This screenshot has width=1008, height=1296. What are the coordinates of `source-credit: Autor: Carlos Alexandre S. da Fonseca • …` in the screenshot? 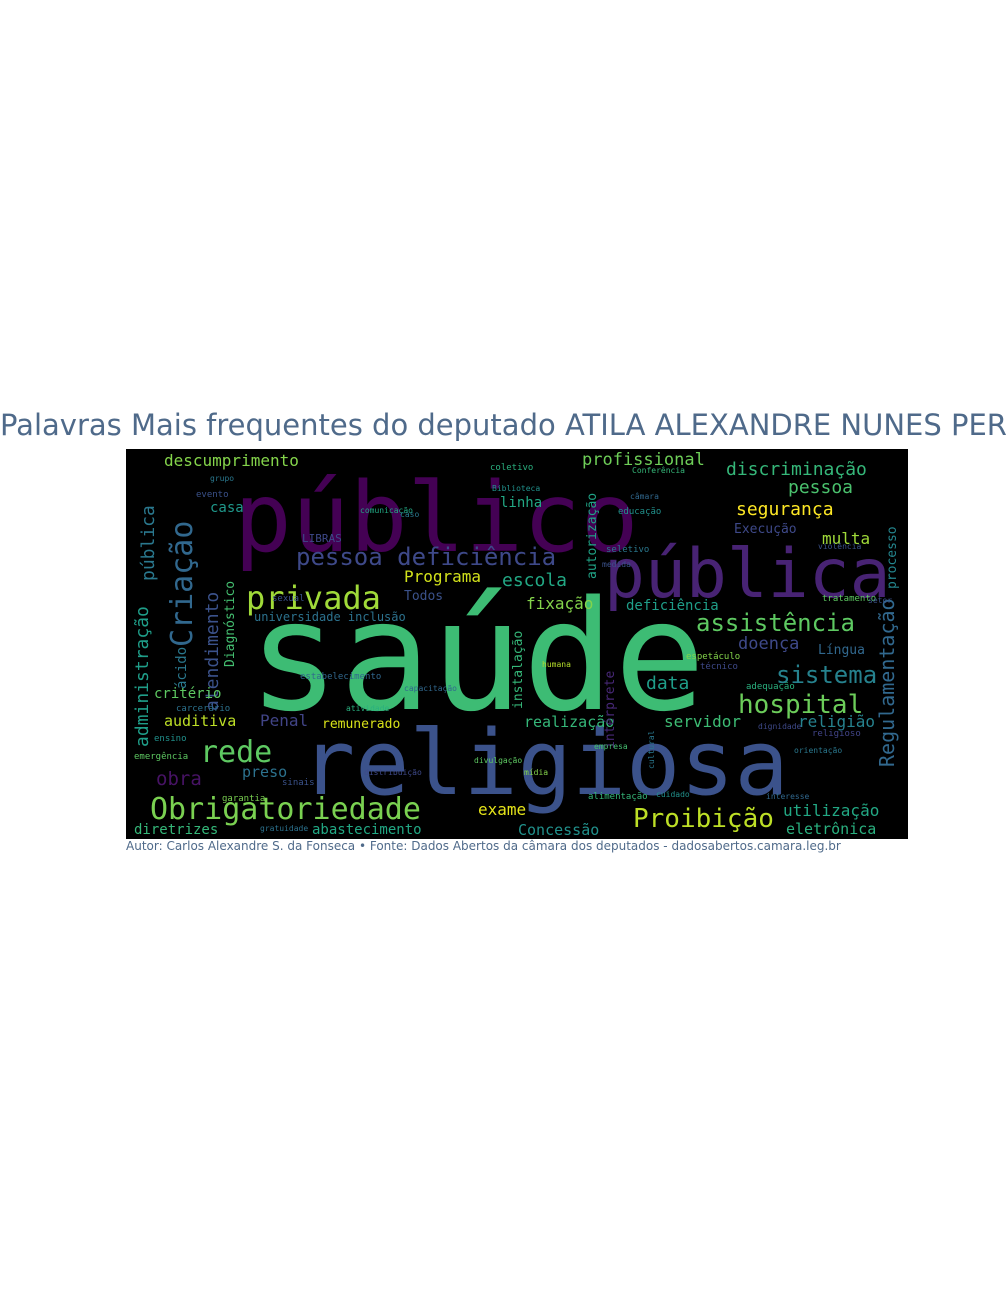 It's located at (483, 846).